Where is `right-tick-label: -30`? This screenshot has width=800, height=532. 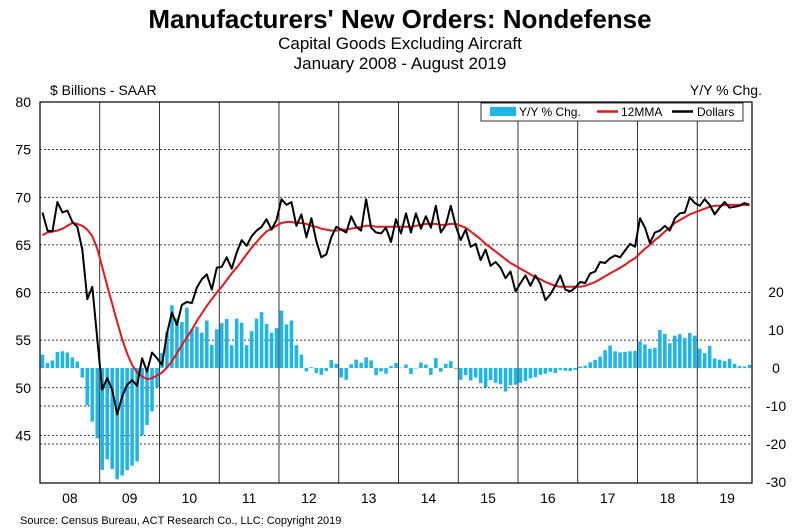 right-tick-label: -30 is located at coordinates (776, 482).